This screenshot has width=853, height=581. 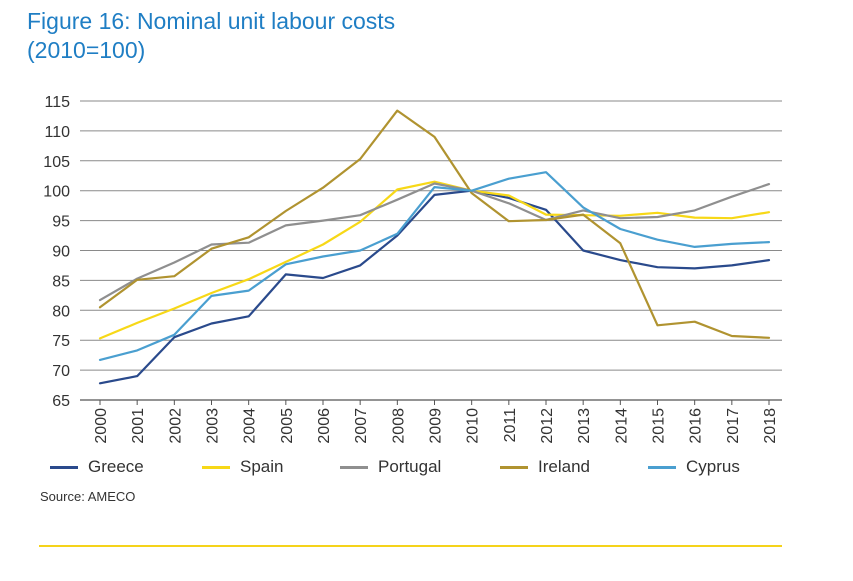 I want to click on y-tick-label: 75, so click(x=61, y=341).